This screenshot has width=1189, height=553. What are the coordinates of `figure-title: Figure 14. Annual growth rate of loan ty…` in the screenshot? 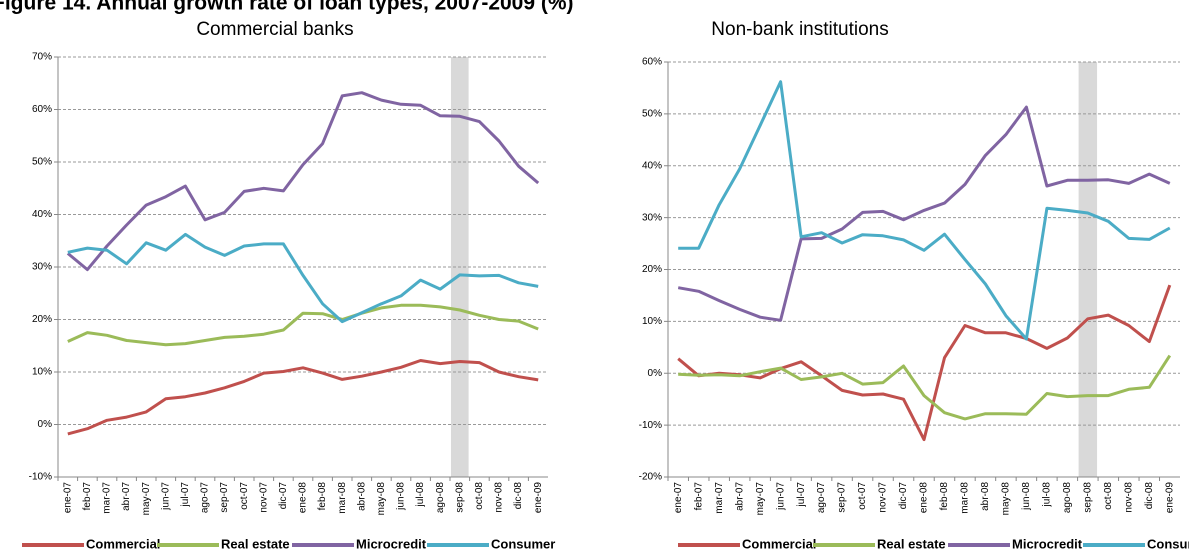 It's located at (287, 7).